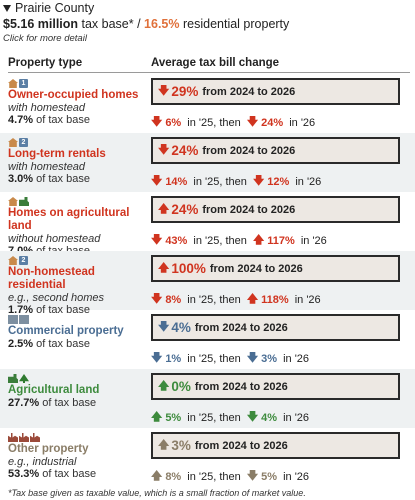 The image size is (415, 500). What do you see at coordinates (176, 240) in the screenshot?
I see `change-2025-value: 43%` at bounding box center [176, 240].